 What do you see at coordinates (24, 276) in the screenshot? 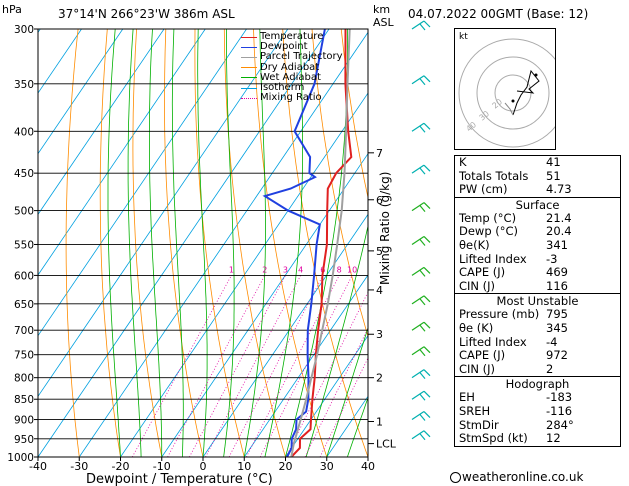
I see `y-tick-label: 600` at bounding box center [24, 276].